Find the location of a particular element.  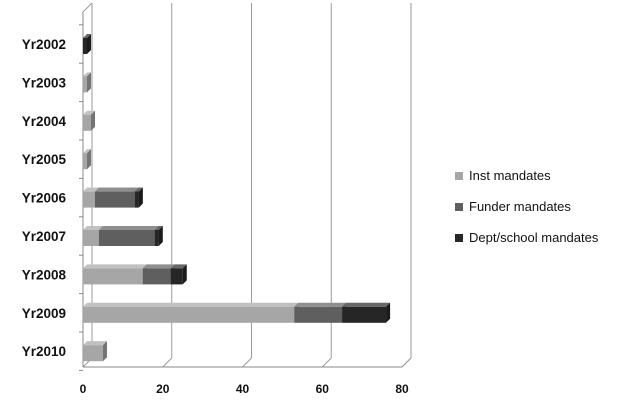

category-label-Yr2004: Yr2004 is located at coordinates (44, 121).